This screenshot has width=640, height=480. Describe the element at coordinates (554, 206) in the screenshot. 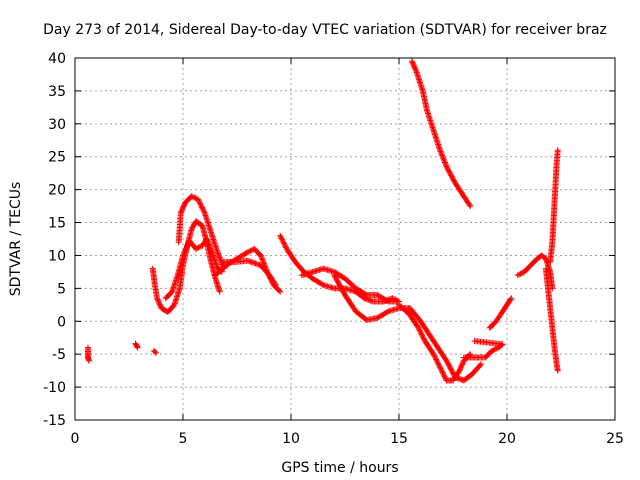

I see `series-seg-o` at that location.